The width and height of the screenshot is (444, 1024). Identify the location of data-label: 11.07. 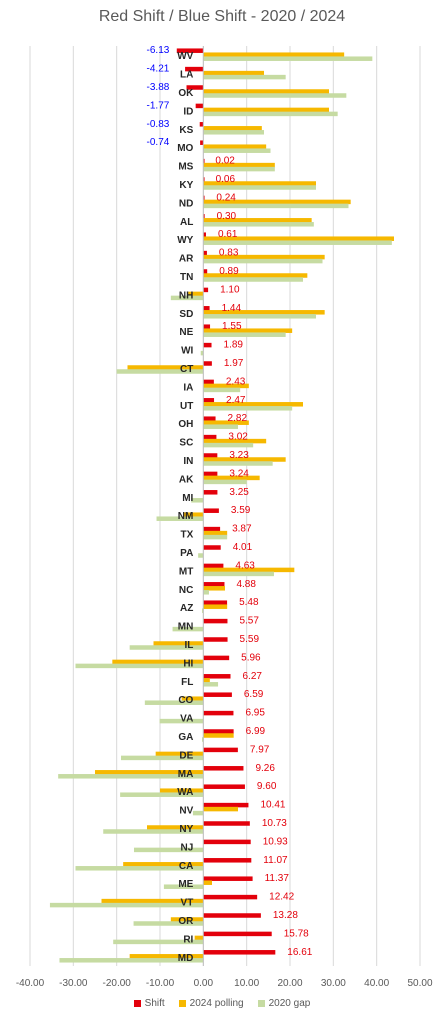
(275, 860).